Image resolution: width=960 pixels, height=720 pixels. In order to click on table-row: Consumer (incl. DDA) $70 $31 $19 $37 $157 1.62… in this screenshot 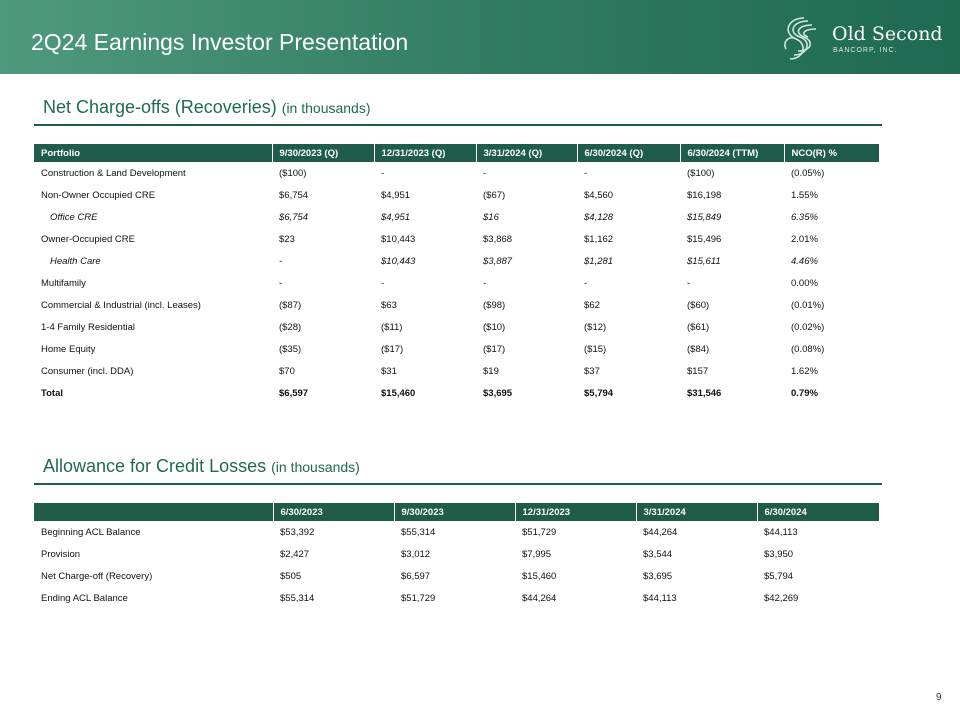, I will do `click(456, 371)`.